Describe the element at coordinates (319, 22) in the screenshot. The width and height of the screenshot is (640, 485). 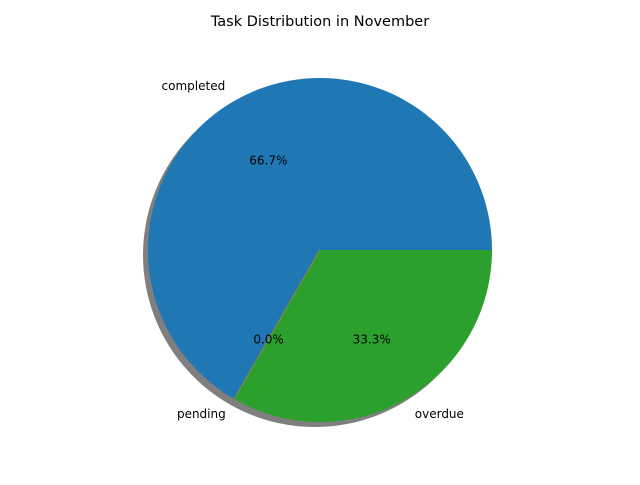
I see `chart-title: Task Distribution in November` at that location.